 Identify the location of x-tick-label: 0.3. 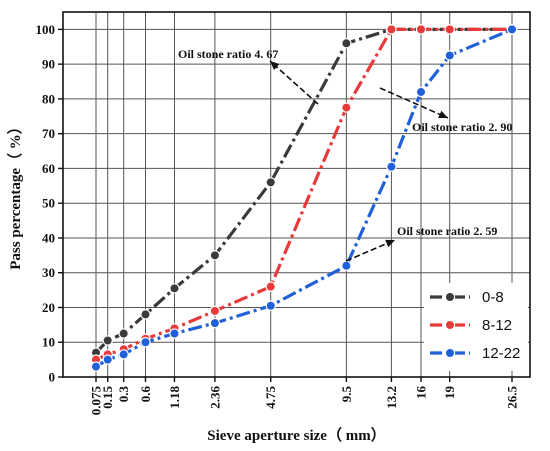
(123, 394).